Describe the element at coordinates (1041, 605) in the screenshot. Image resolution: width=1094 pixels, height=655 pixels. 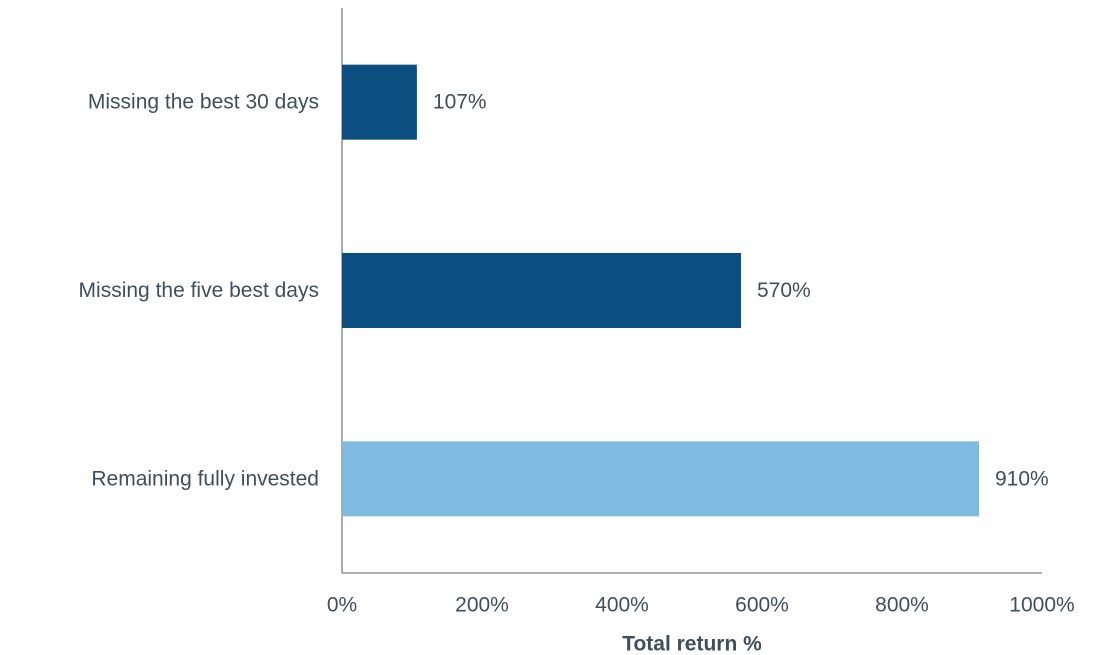
I see `x-tick-label: 1000%` at that location.